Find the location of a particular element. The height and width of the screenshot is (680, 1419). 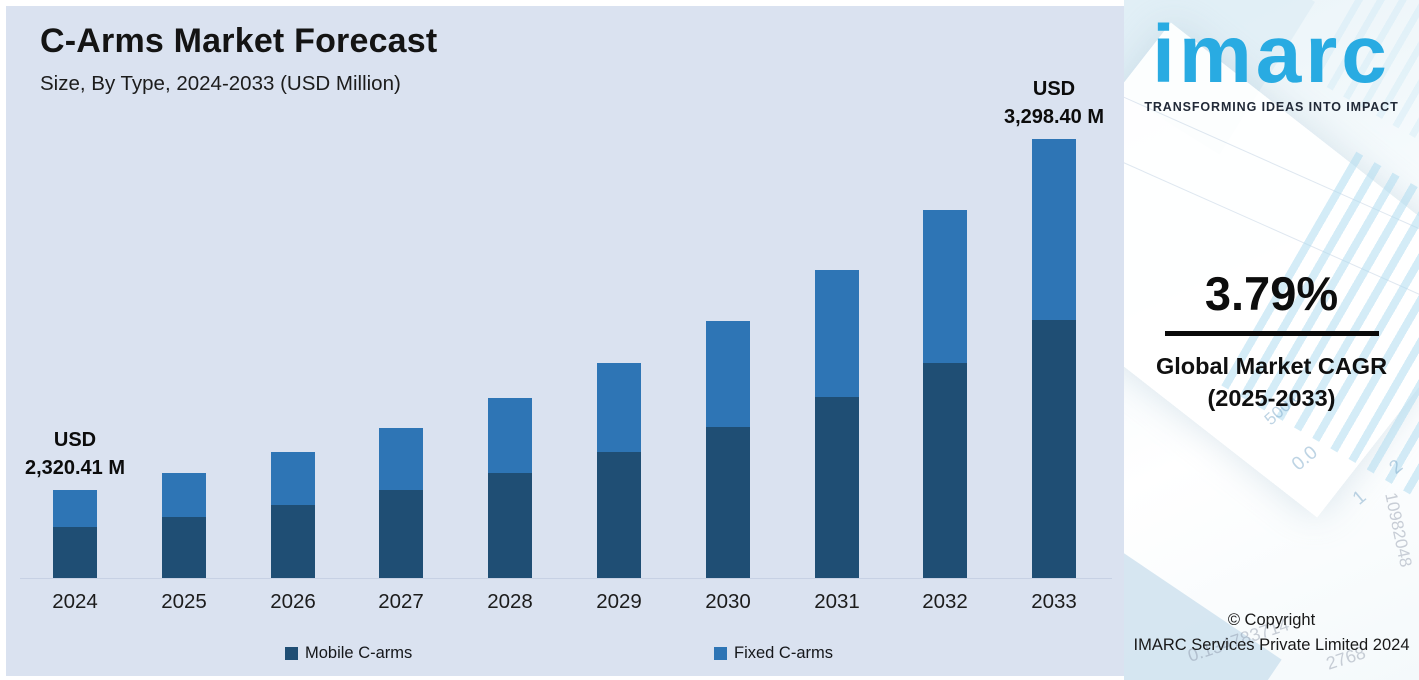

page-title: C-Arms Market Forecast is located at coordinates (239, 41).